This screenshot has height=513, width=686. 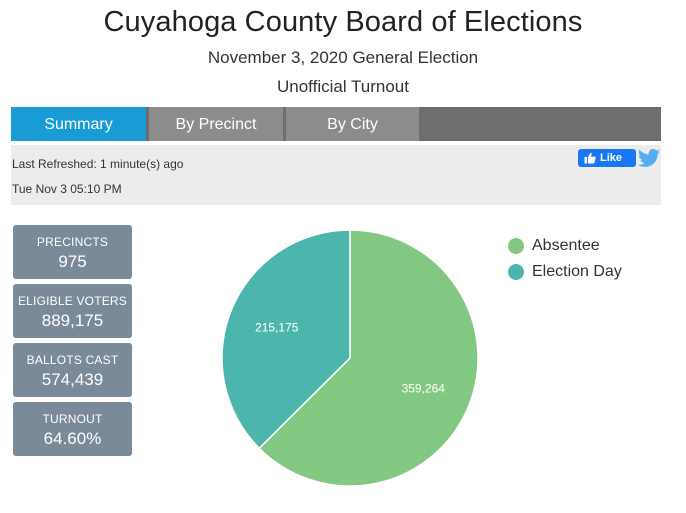 What do you see at coordinates (72, 379) in the screenshot?
I see `stat-value: 574,439` at bounding box center [72, 379].